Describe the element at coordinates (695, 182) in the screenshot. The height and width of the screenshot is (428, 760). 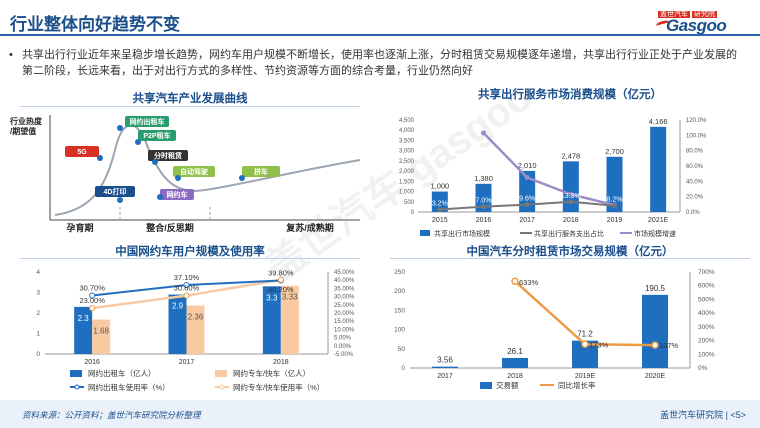
I see `y2-tick-label: 40.0%` at that location.